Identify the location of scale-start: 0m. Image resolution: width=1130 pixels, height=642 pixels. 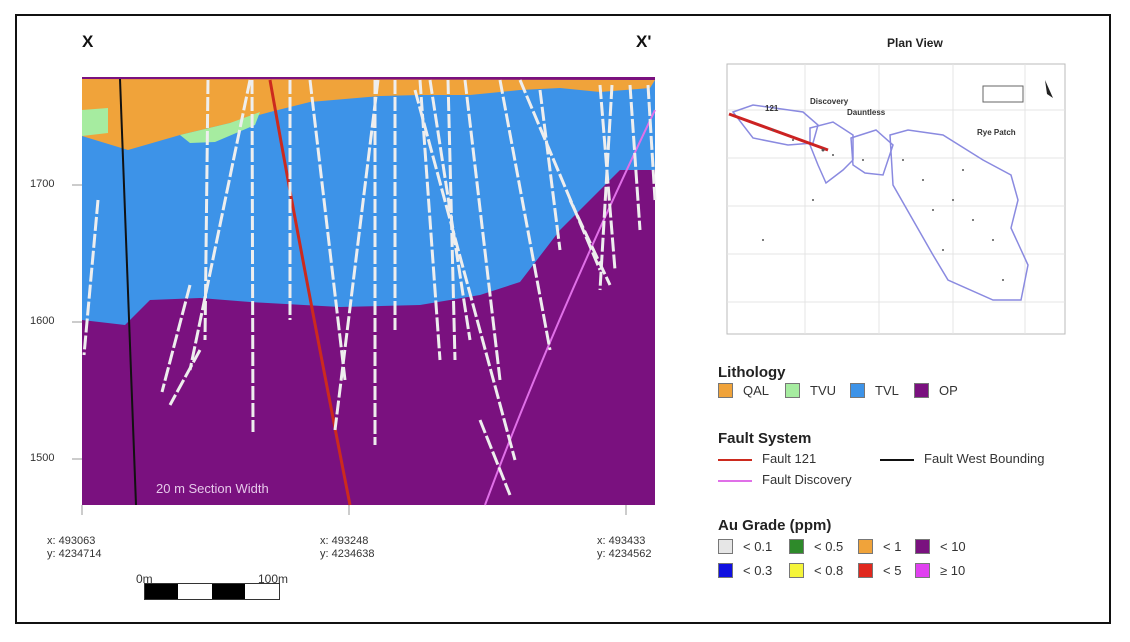
(144, 579).